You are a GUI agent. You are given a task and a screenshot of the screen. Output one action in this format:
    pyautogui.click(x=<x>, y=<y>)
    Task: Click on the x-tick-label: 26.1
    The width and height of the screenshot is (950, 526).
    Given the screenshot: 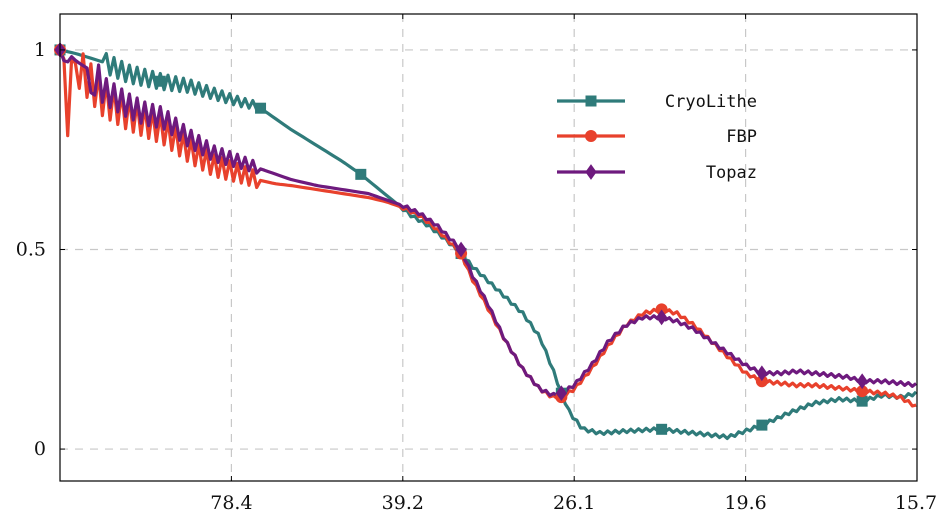 What is the action you would take?
    pyautogui.click(x=574, y=503)
    